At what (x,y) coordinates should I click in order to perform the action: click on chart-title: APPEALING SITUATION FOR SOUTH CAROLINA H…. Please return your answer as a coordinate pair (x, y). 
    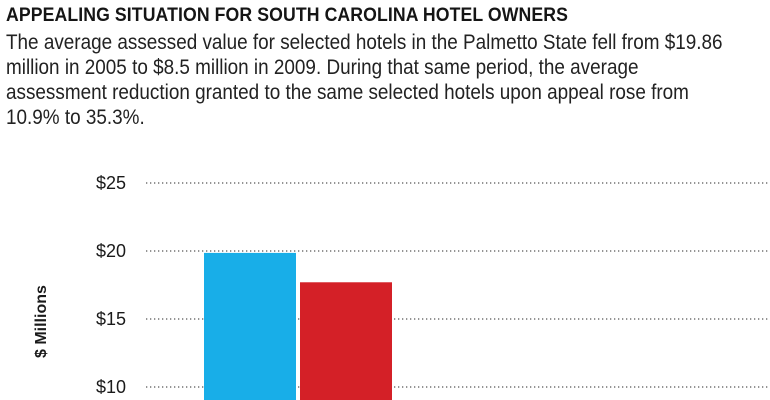
    Looking at the image, I should click on (287, 15).